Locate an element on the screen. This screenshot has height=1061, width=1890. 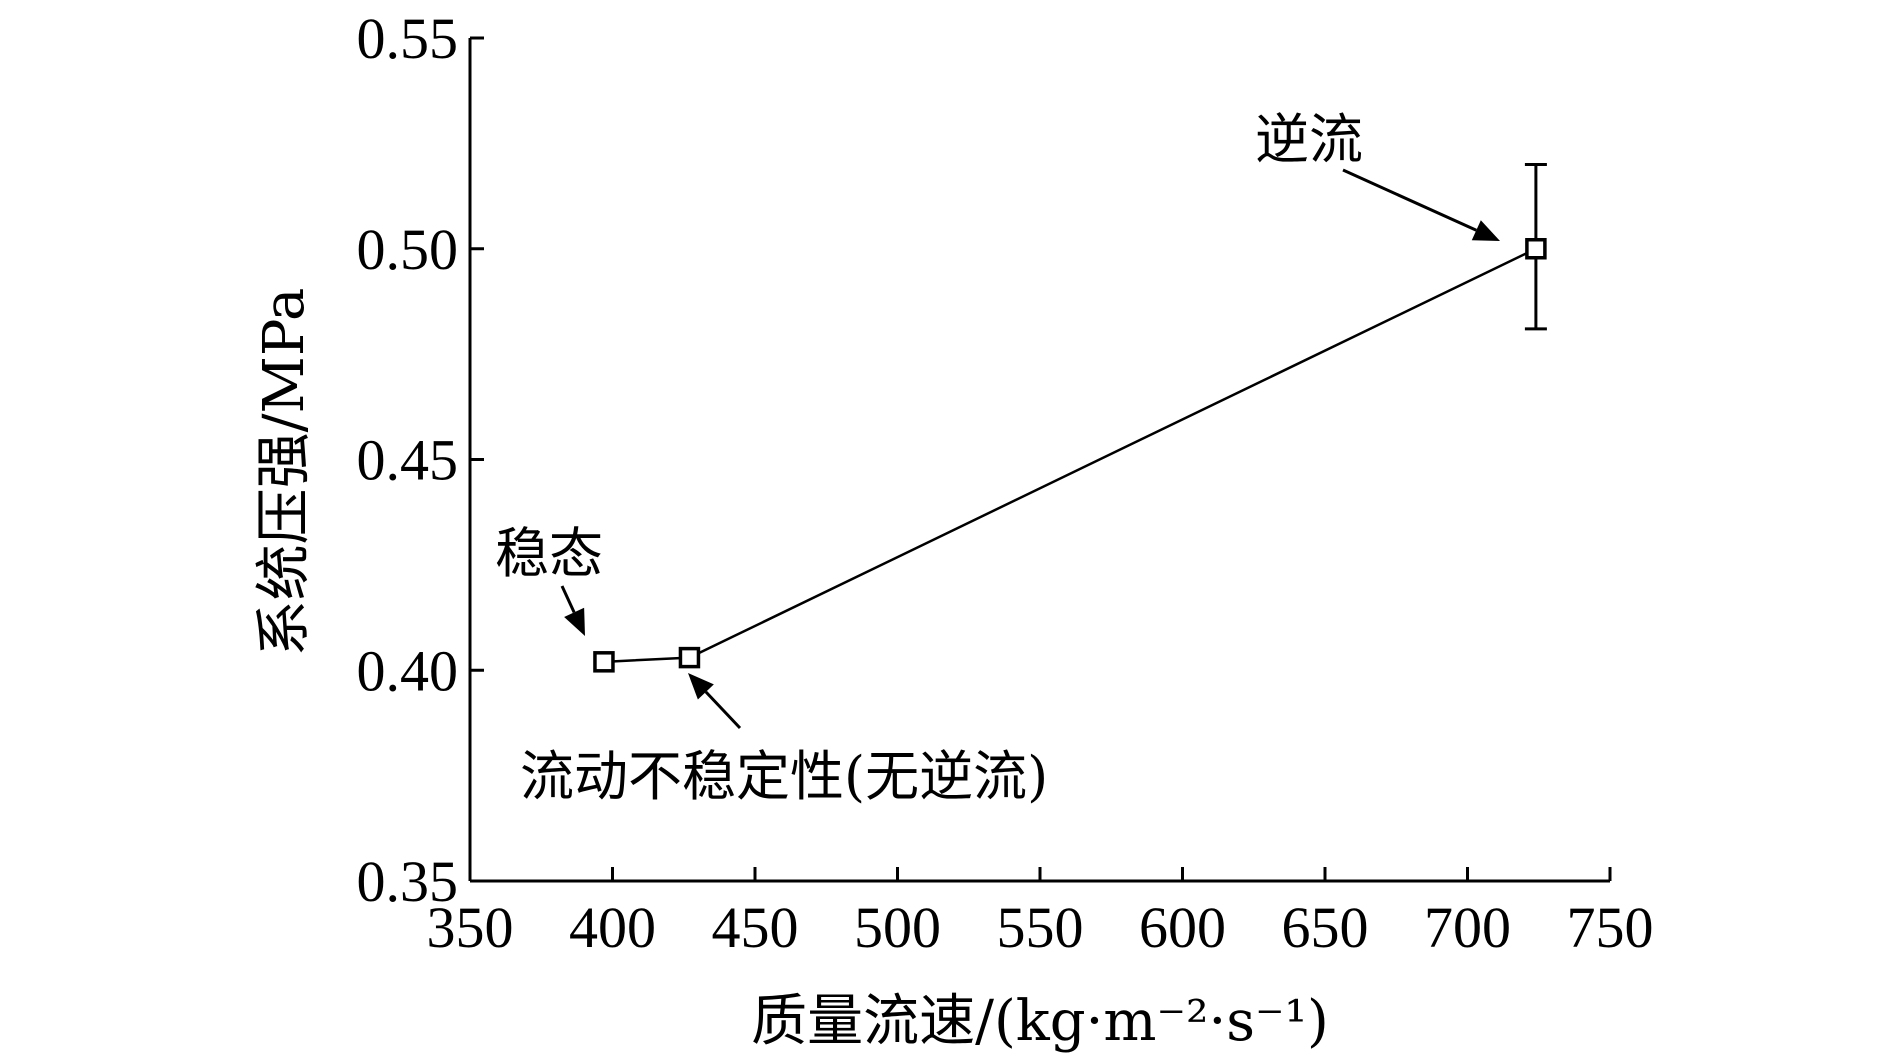
x-tick-label: 600 is located at coordinates (1182, 927).